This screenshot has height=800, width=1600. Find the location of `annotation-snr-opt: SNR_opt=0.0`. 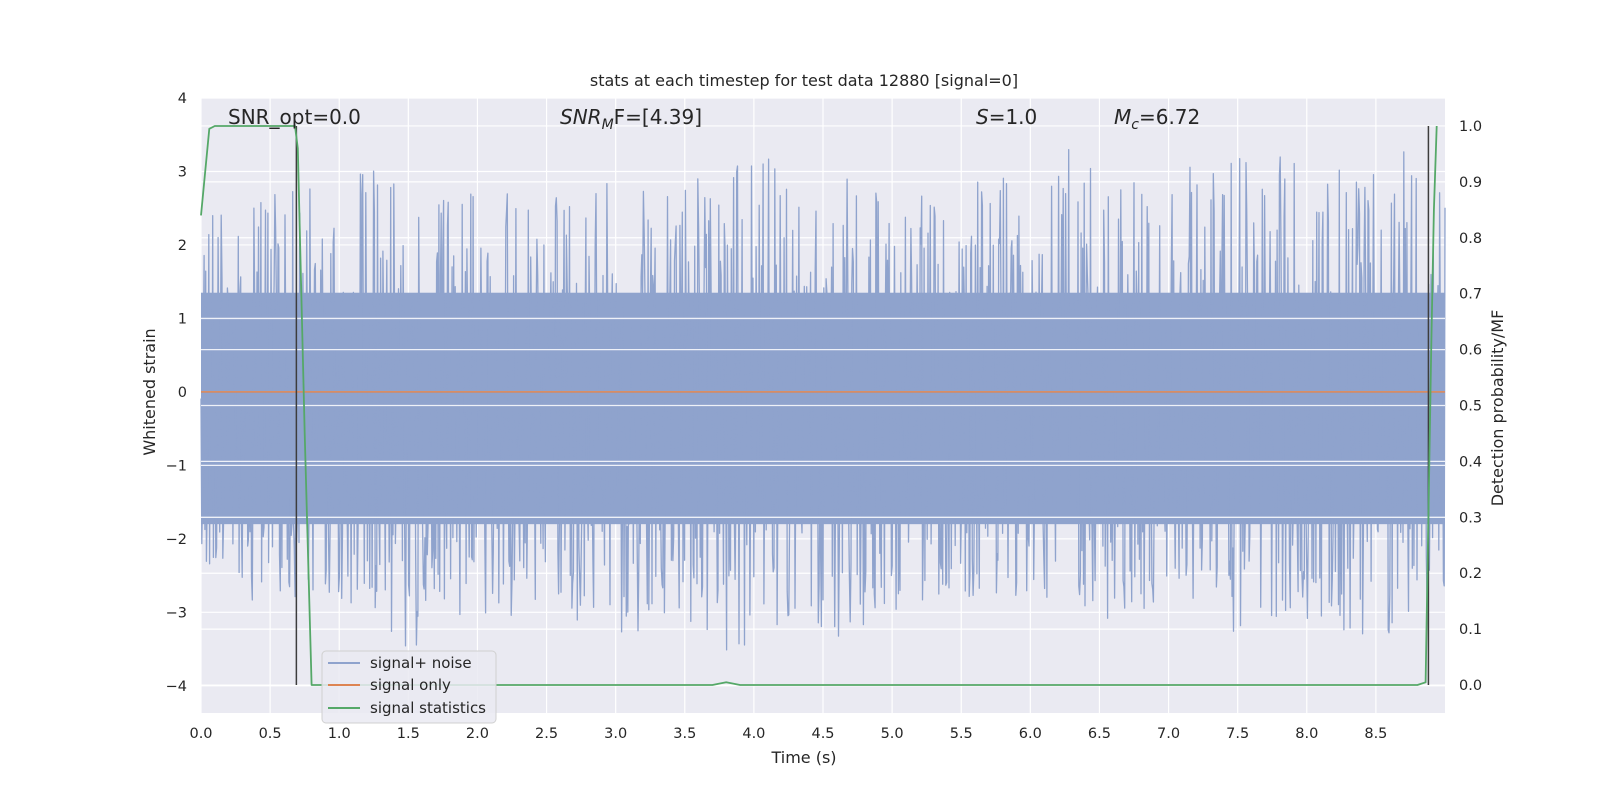

annotation-snr-opt: SNR_opt=0.0 is located at coordinates (294, 117).